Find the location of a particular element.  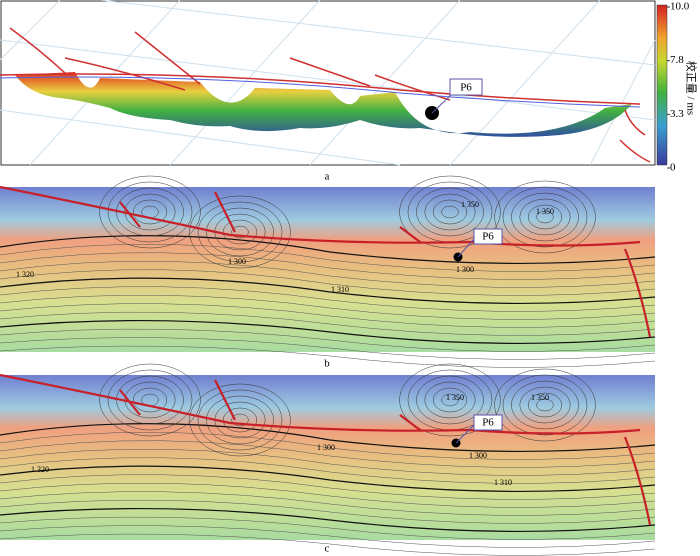

colorbar-title: 校正量 / ms is located at coordinates (691, 88).